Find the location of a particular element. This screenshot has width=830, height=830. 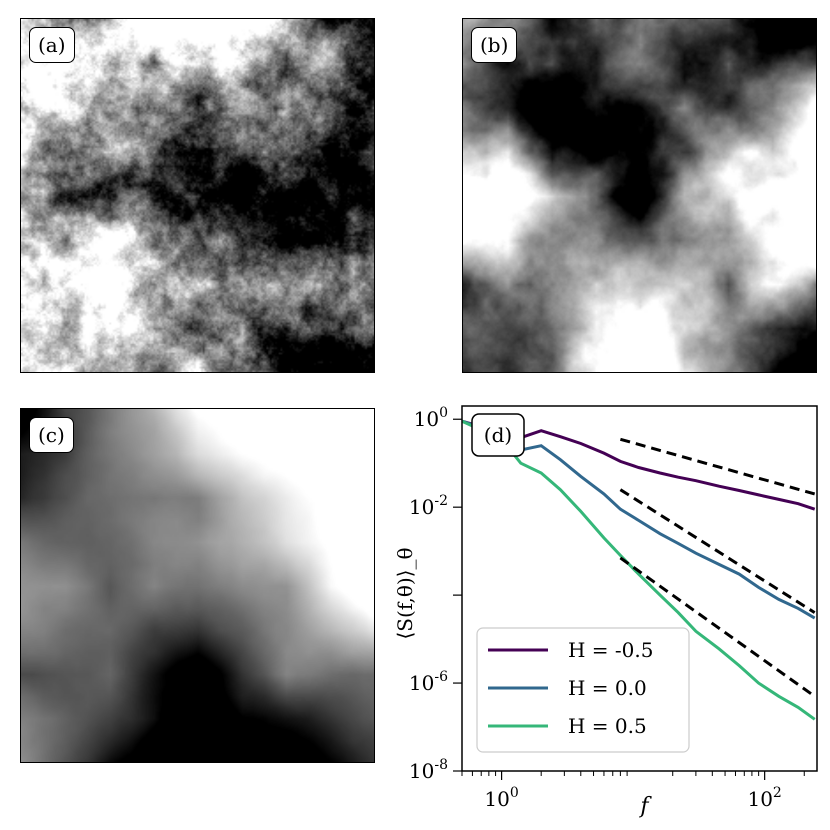

legend-label-1: H = 0.0 is located at coordinates (607, 688).